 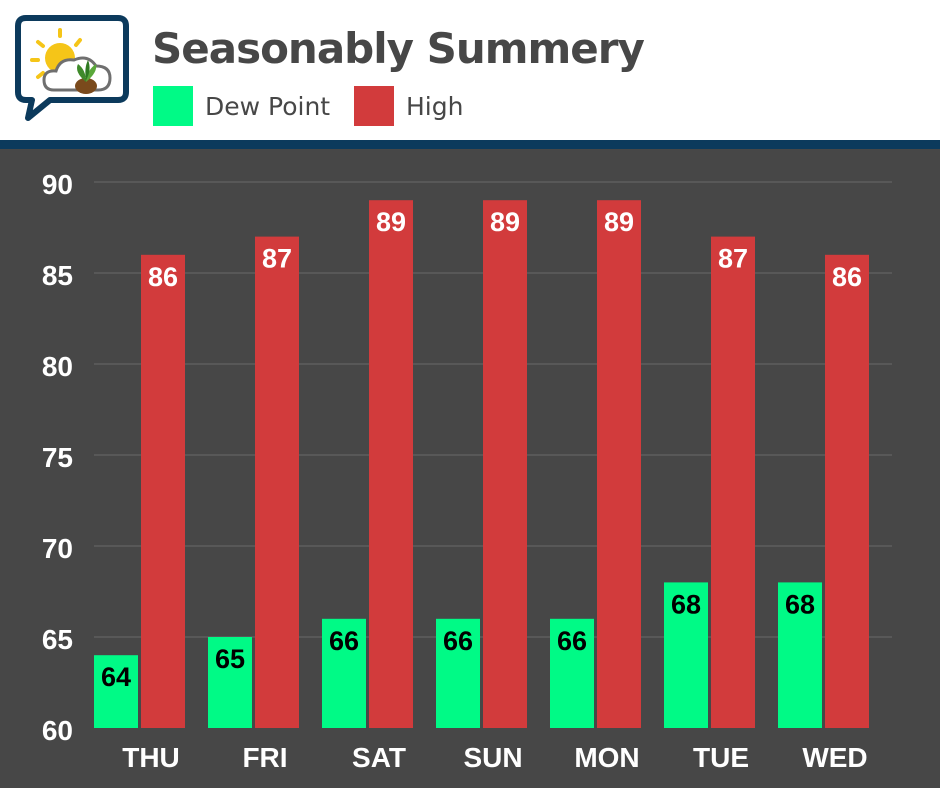 I want to click on x-category-label: WED, so click(x=834, y=757).